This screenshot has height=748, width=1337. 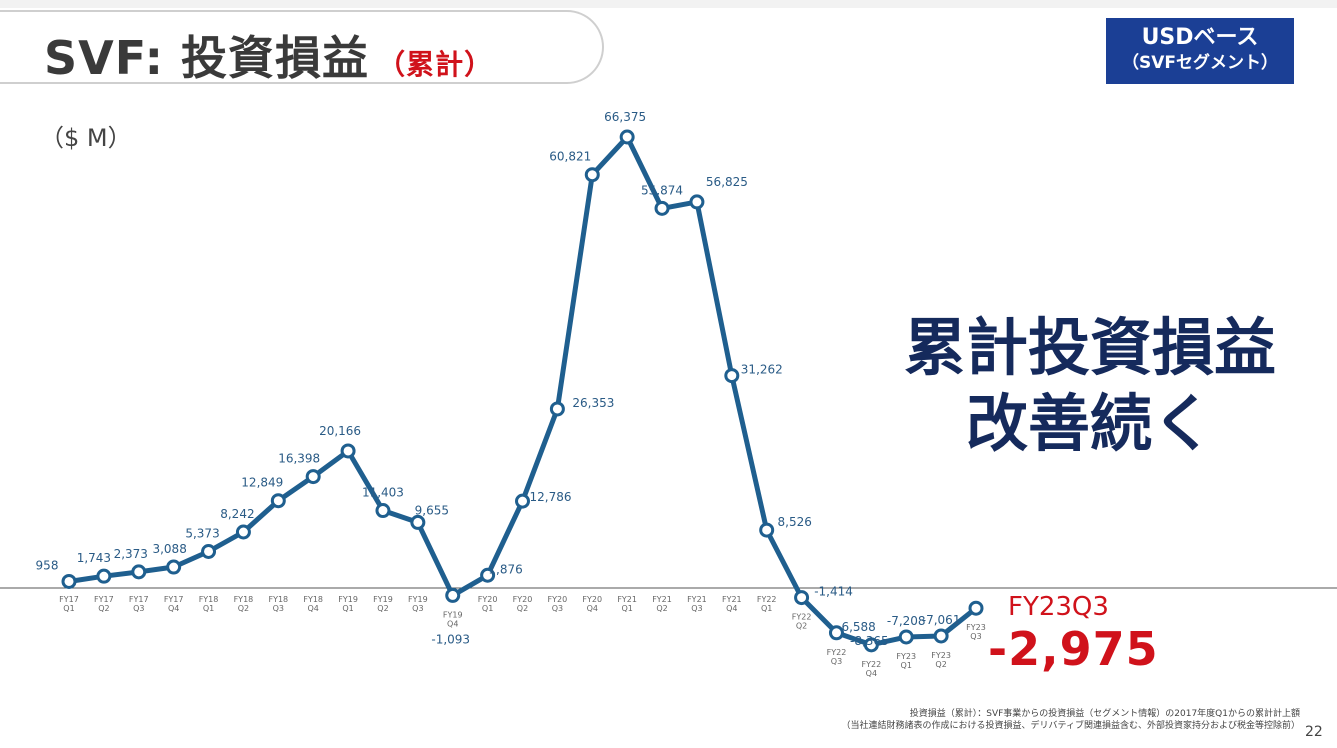 What do you see at coordinates (435, 64) in the screenshot?
I see `title-suffix: （累計）` at bounding box center [435, 64].